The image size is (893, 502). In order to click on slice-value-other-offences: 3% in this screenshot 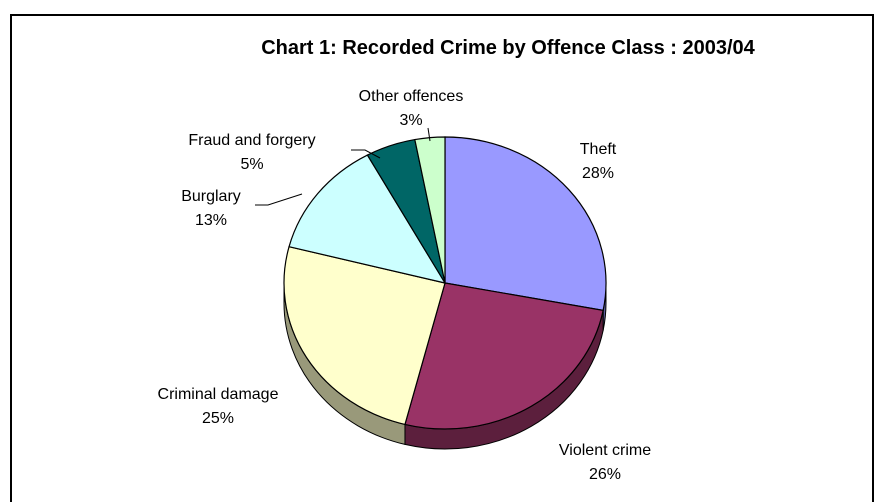, I will do `click(410, 120)`.